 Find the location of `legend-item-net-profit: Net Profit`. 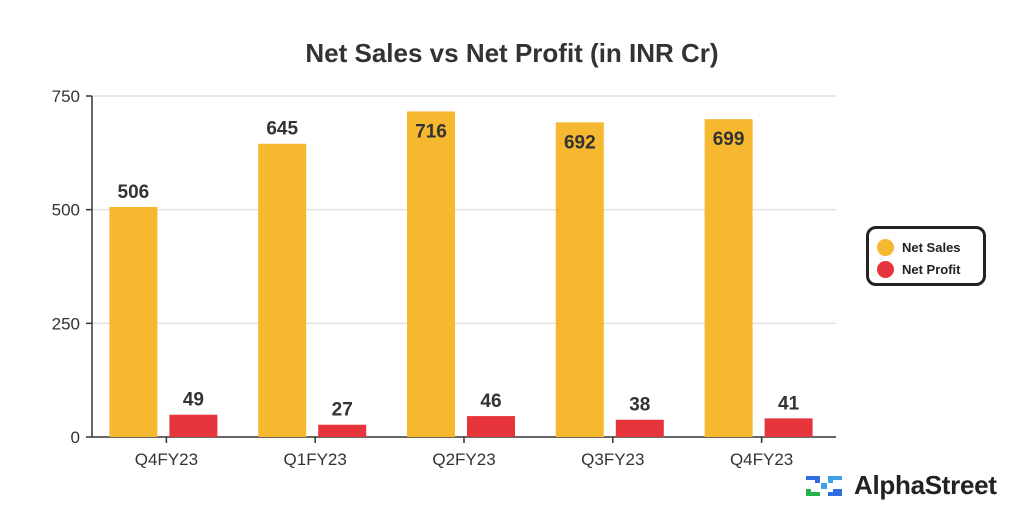

legend-item-net-profit: Net Profit is located at coordinates (926, 269).